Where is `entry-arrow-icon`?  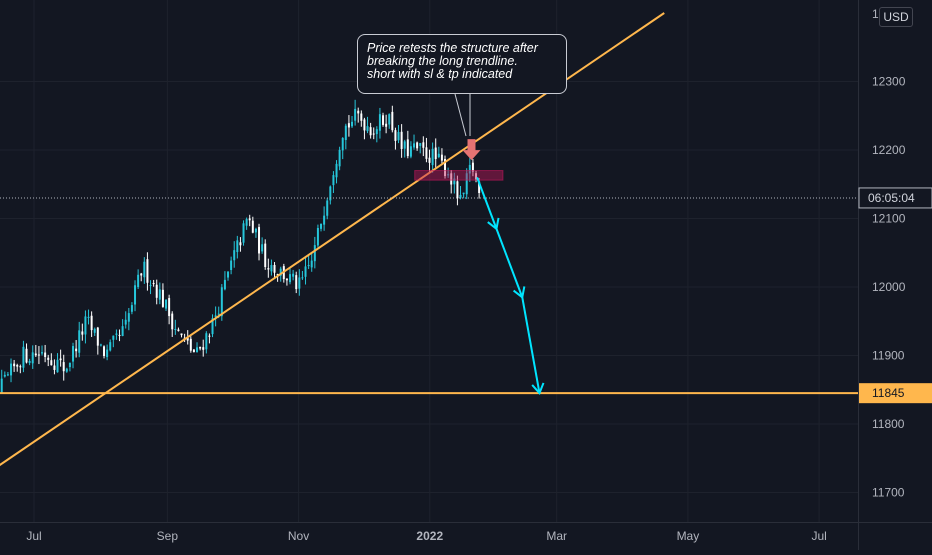
entry-arrow-icon is located at coordinates (471, 155).